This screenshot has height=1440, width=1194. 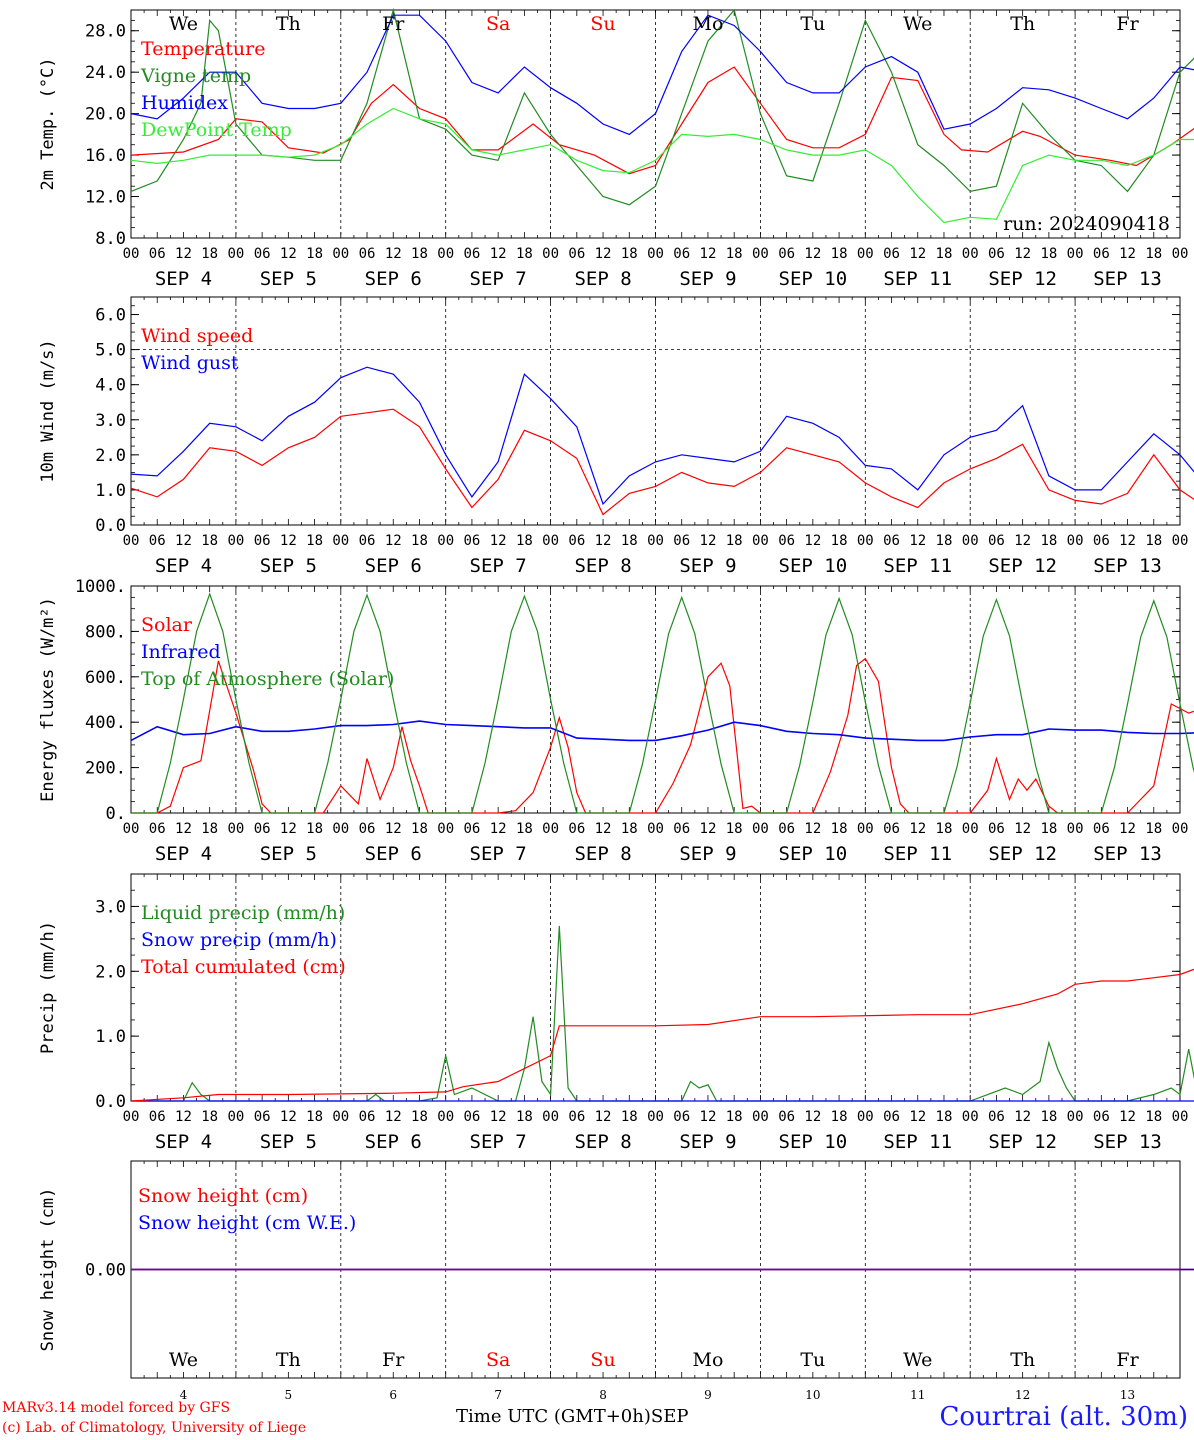 What do you see at coordinates (100, 587) in the screenshot?
I see `y-tick-label: 1000.` at bounding box center [100, 587].